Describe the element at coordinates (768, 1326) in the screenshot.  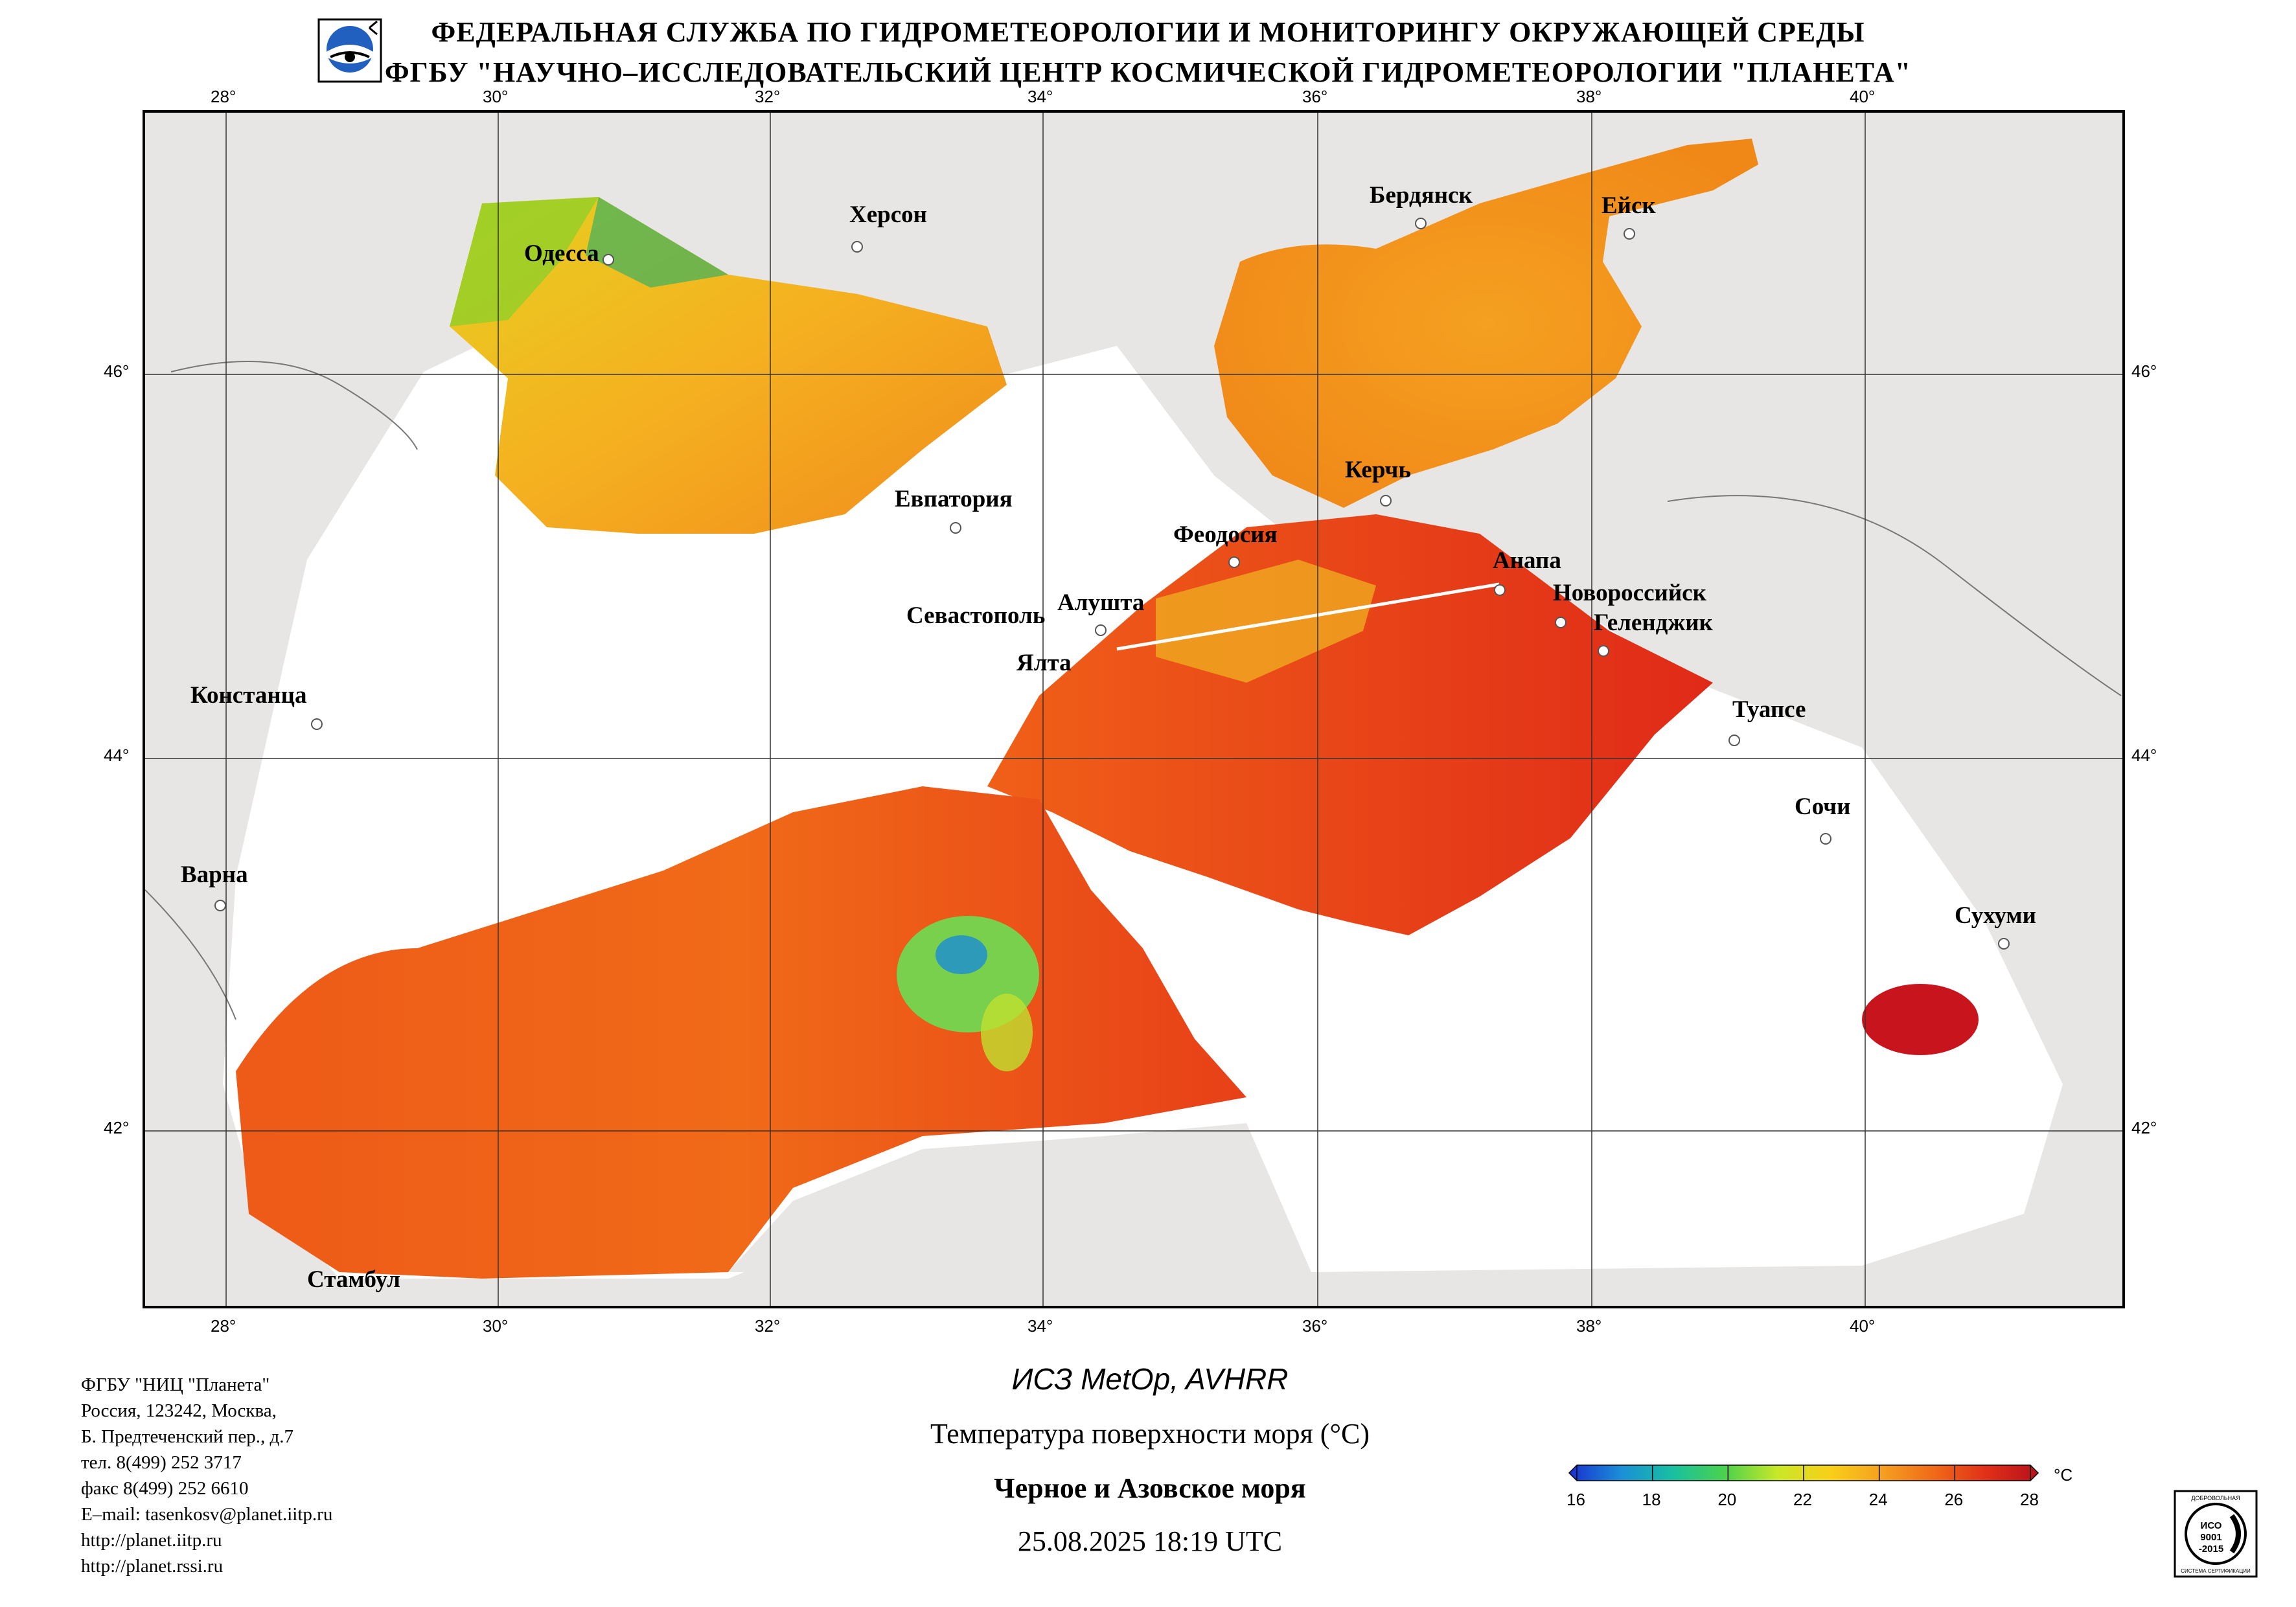
I see `lon-tick-bottom: 32°` at that location.